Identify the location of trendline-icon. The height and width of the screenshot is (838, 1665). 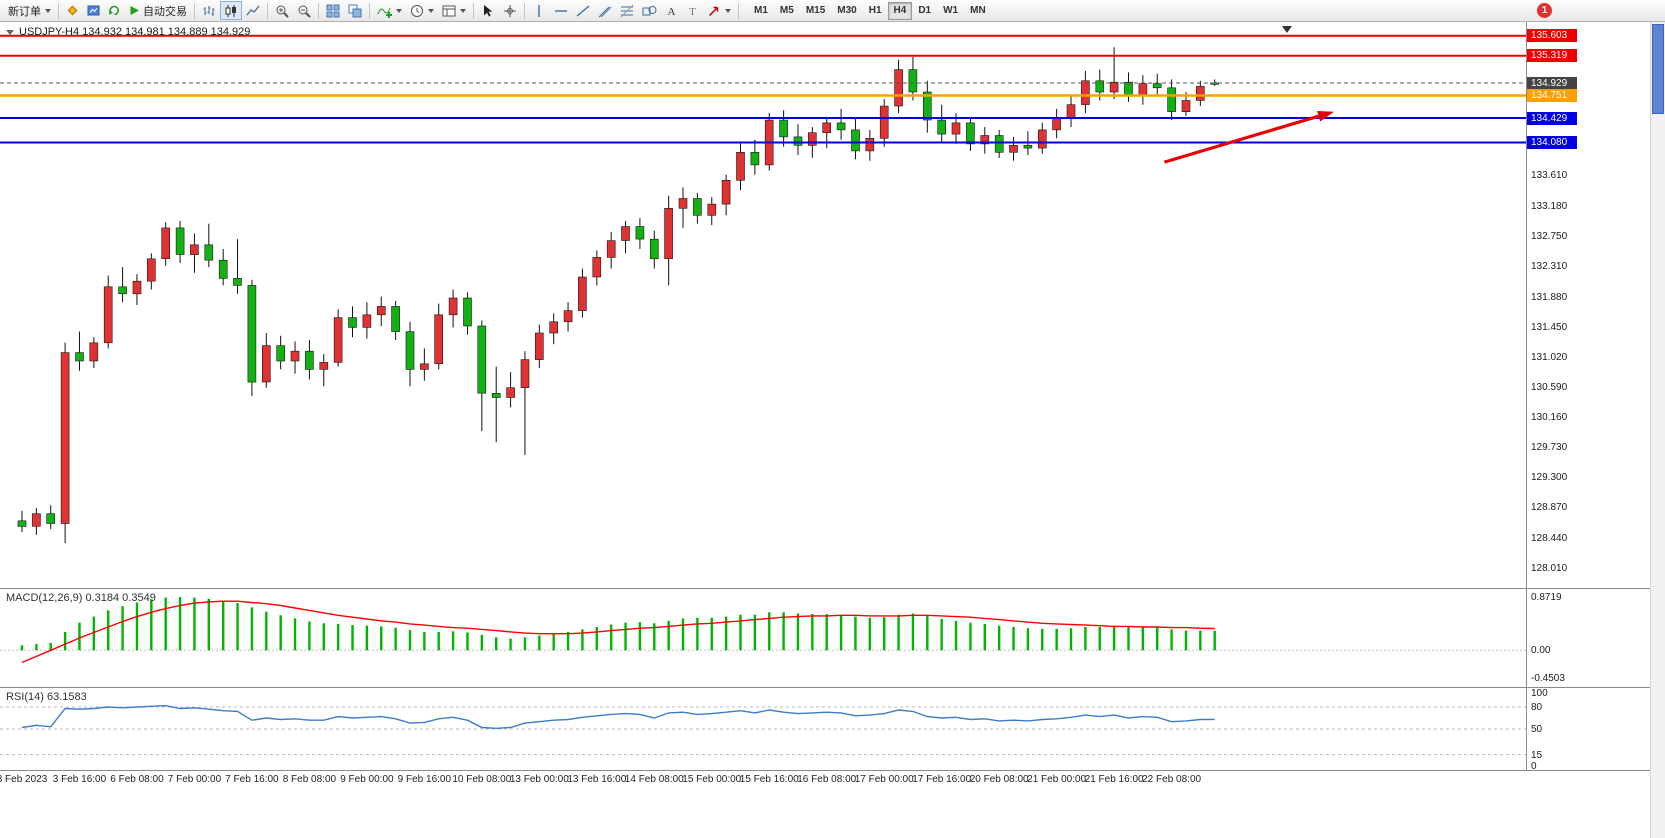
(583, 10).